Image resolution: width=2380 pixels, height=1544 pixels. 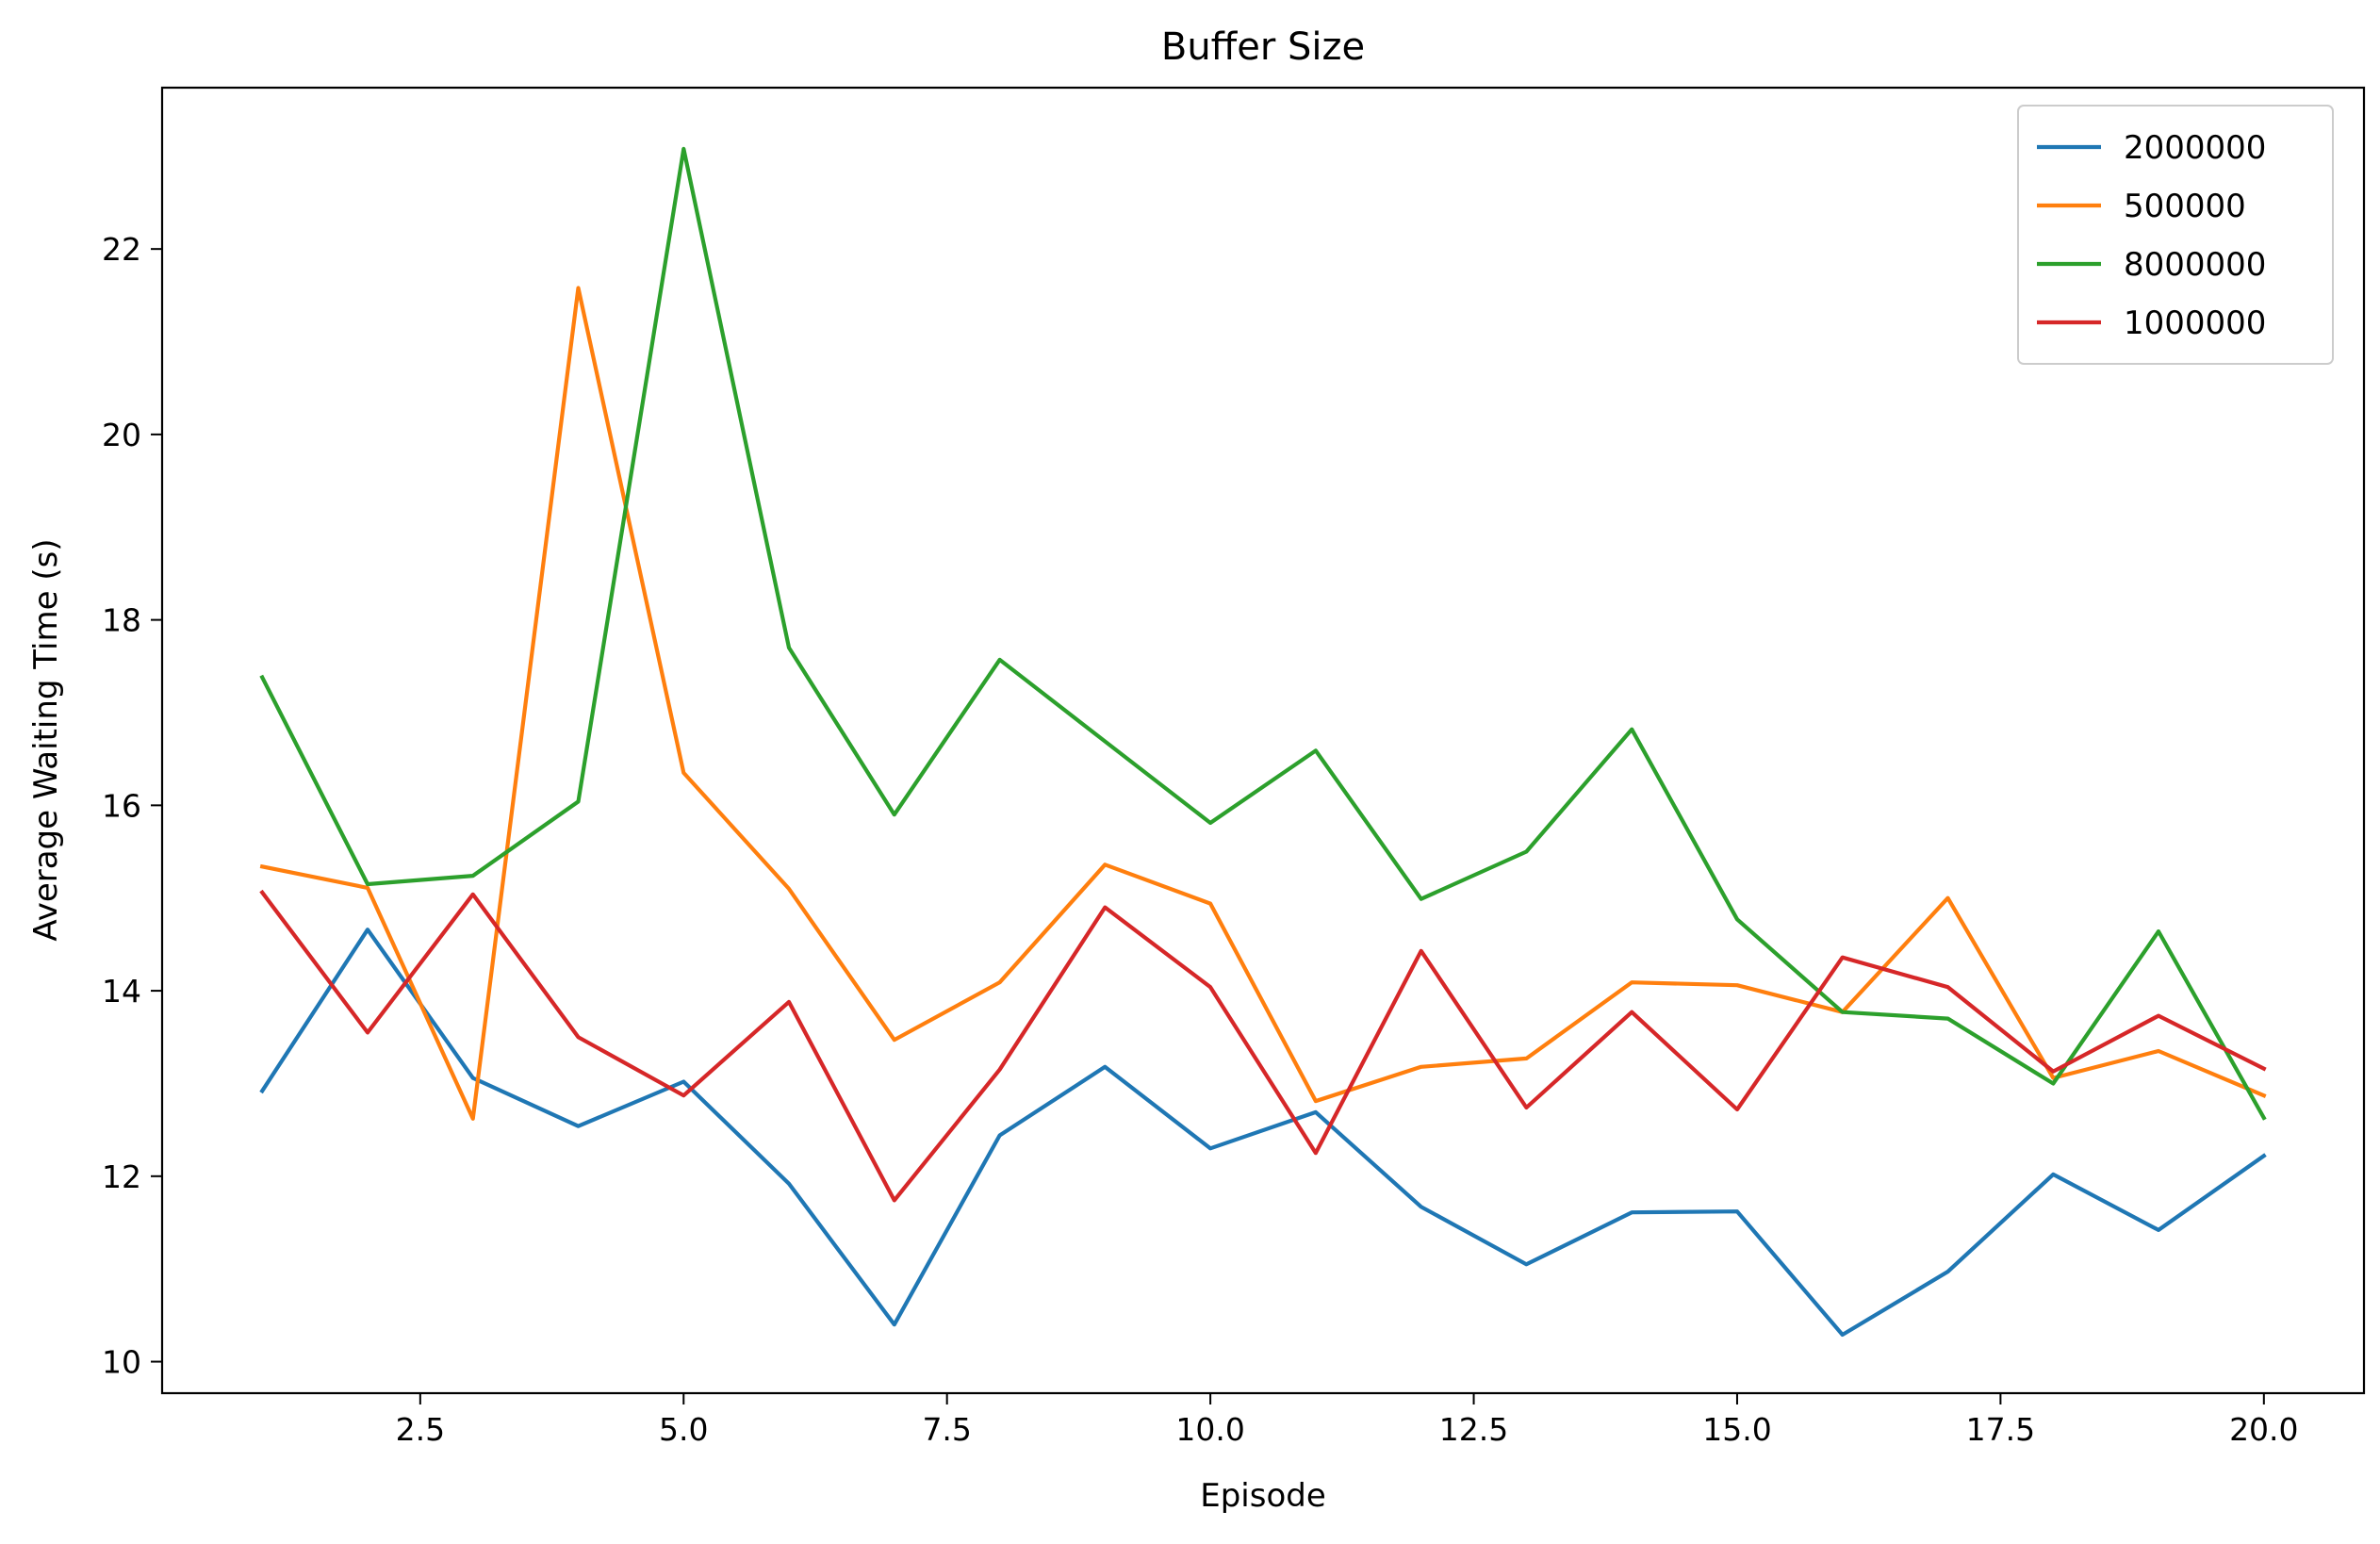 I want to click on legend-label-500000: 500000, so click(x=2185, y=206).